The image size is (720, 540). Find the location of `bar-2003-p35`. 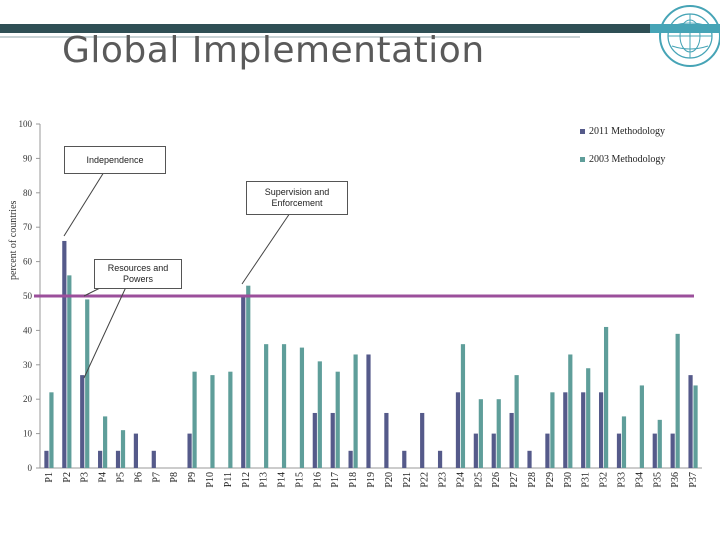

bar-2003-p35 is located at coordinates (659, 443).